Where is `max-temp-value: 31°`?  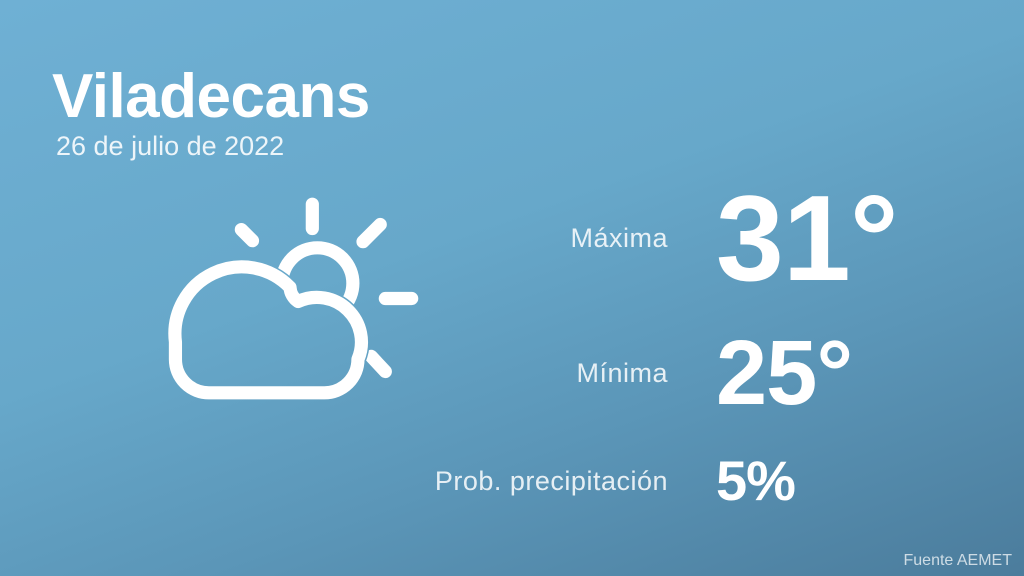
max-temp-value: 31° is located at coordinates (807, 238).